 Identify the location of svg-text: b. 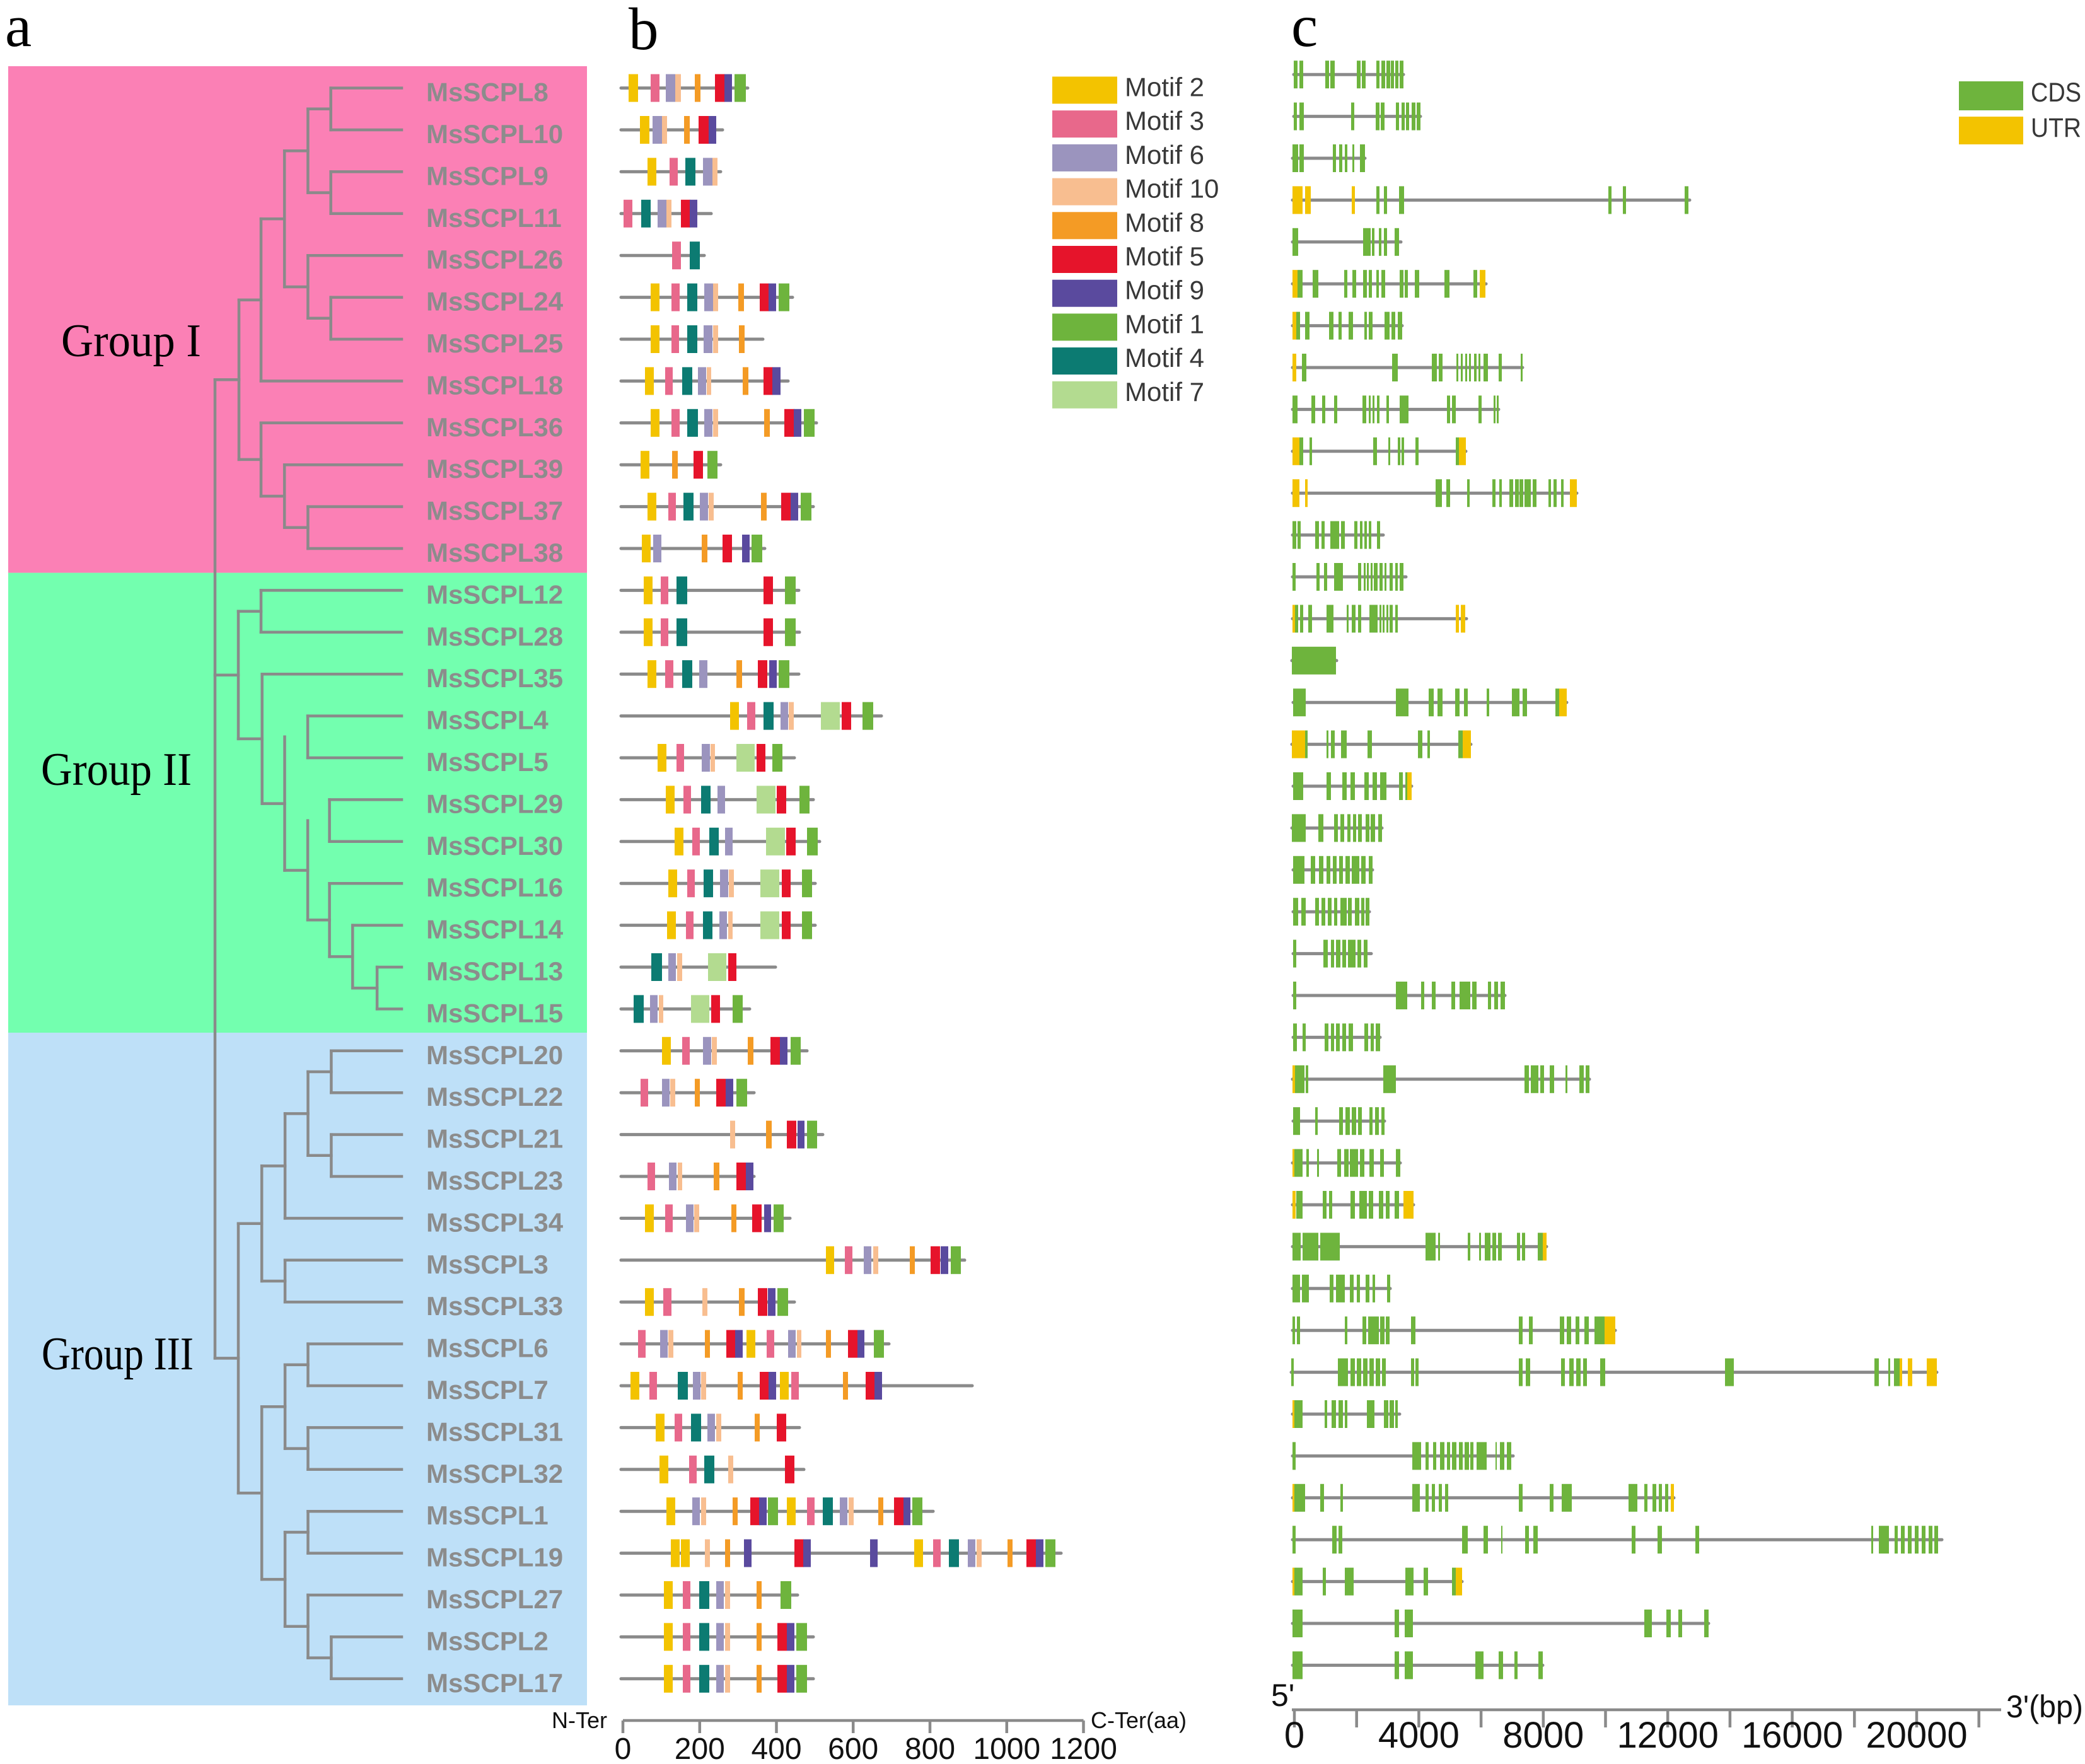
(644, 31).